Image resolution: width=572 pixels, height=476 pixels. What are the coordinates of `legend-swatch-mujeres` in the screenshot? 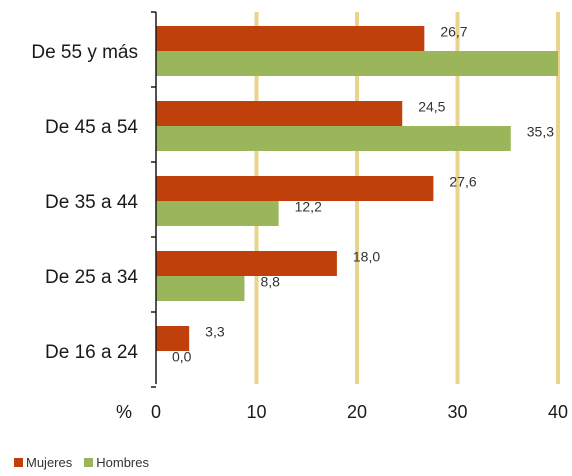 It's located at (18, 462).